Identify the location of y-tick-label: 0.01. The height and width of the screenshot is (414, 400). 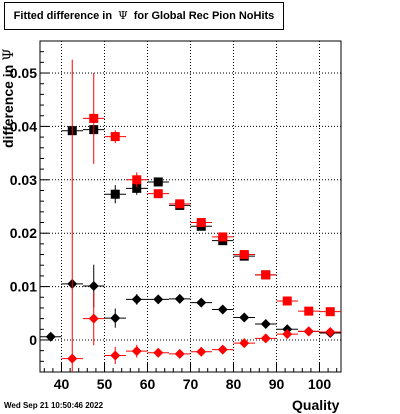
(23, 287).